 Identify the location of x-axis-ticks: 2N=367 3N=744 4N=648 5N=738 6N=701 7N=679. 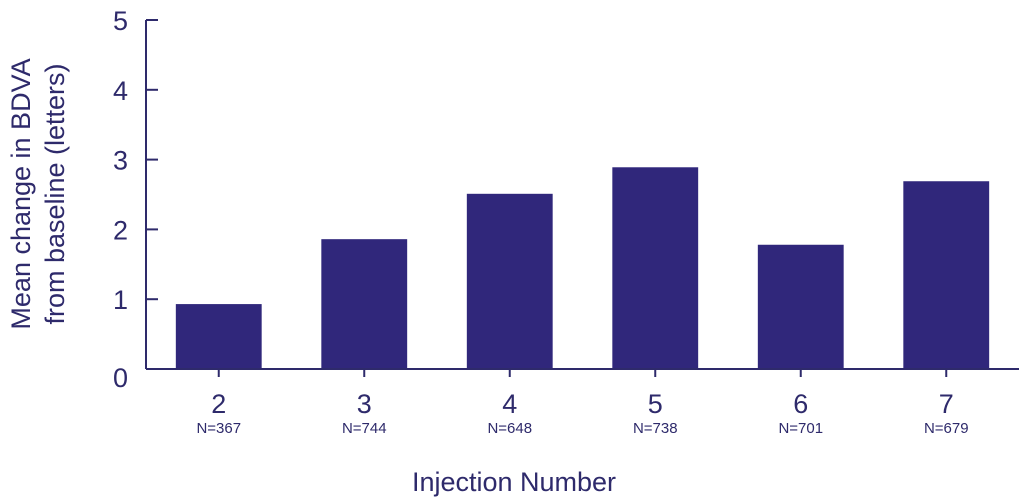
(582, 403).